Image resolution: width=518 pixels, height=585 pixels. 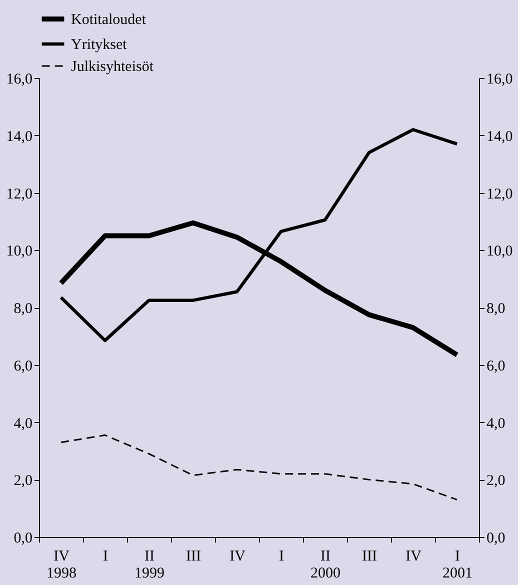 I want to click on y-tick-label: 8,0, so click(x=23, y=309).